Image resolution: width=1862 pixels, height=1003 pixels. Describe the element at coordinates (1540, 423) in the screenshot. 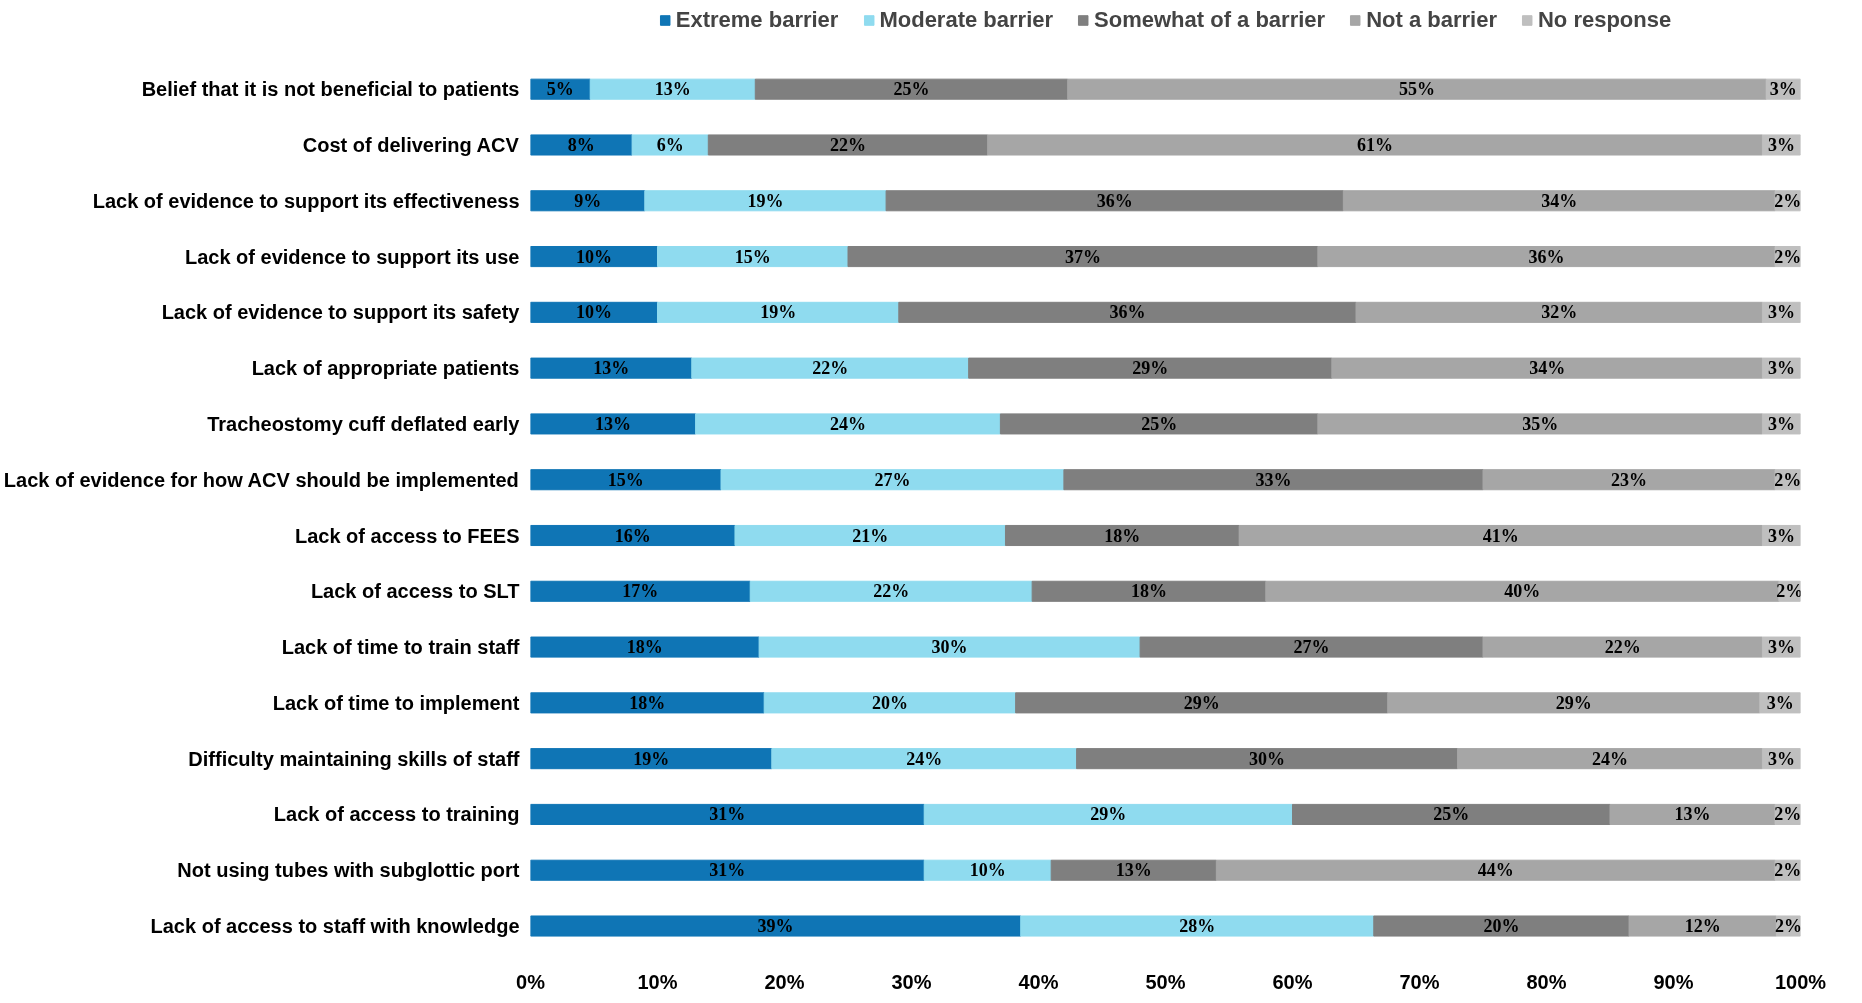

I see `data-label: 35%` at that location.